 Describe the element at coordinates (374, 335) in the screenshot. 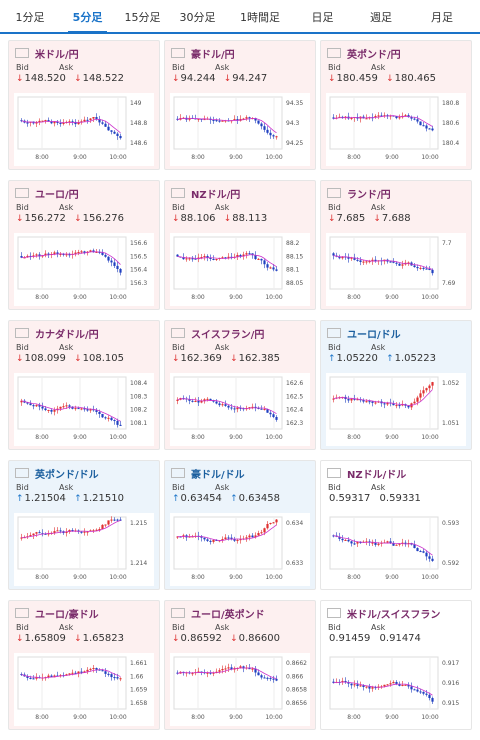

I see `pair-title: ユーロ/ドル` at that location.